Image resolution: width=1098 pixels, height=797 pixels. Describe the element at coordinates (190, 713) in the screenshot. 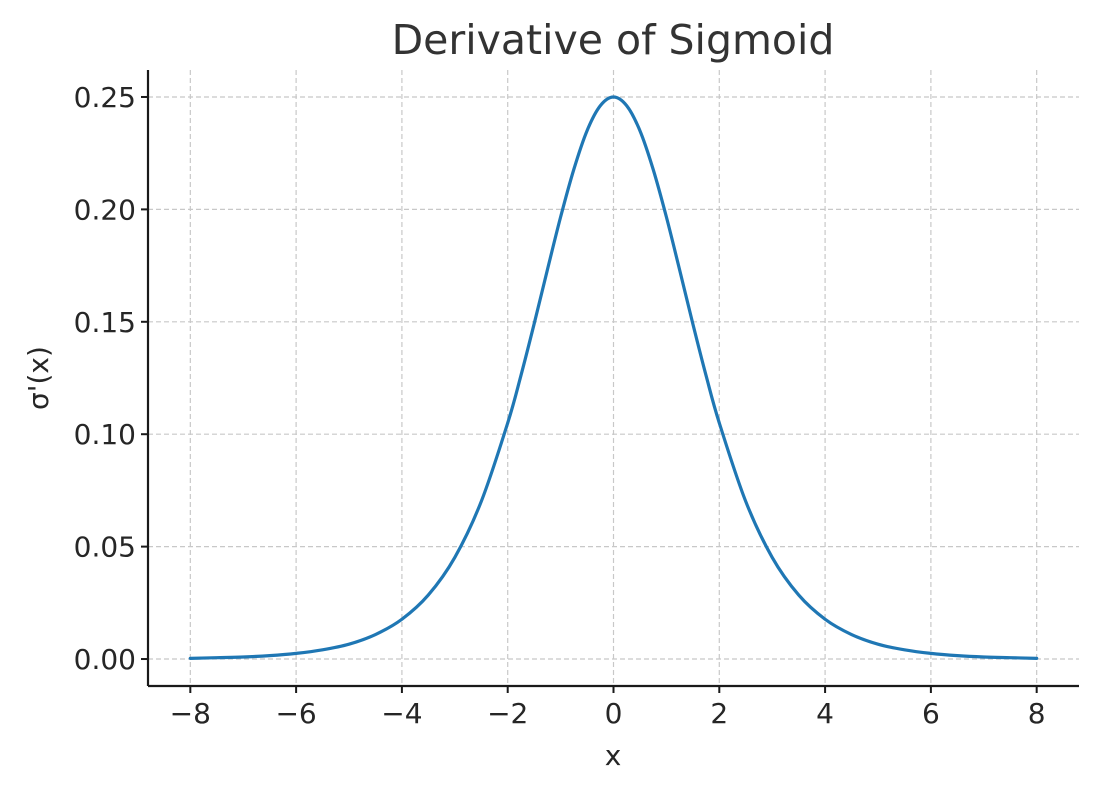

I see `x-tick-label: −8` at that location.